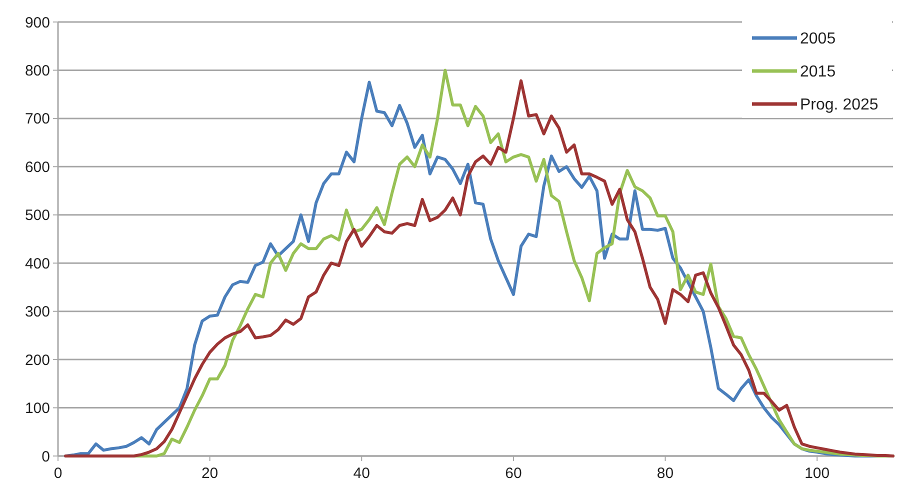 The image size is (905, 496). Describe the element at coordinates (37, 360) in the screenshot. I see `y-tick-label: 200` at that location.